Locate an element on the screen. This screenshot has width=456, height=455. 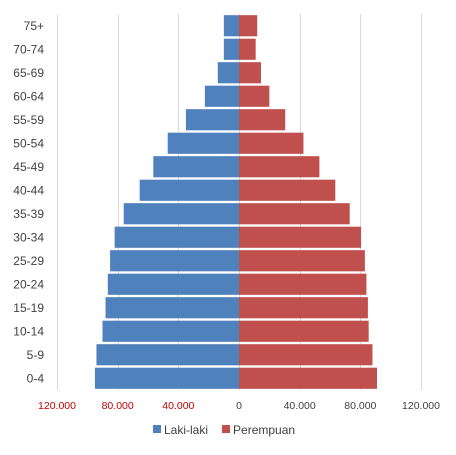
category-label: 60-64 is located at coordinates (28, 96).